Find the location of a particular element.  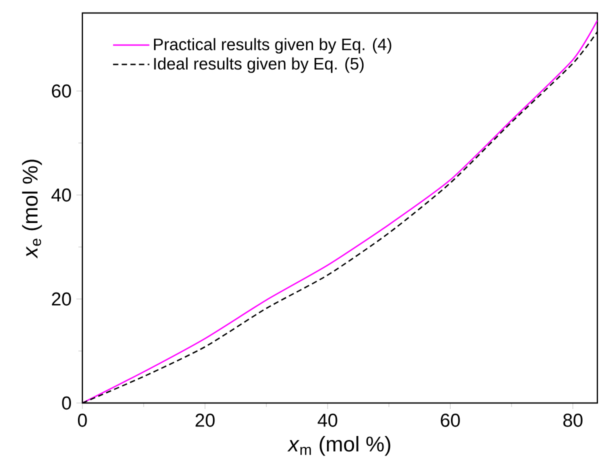

y-tick-label: 60 is located at coordinates (61, 91).